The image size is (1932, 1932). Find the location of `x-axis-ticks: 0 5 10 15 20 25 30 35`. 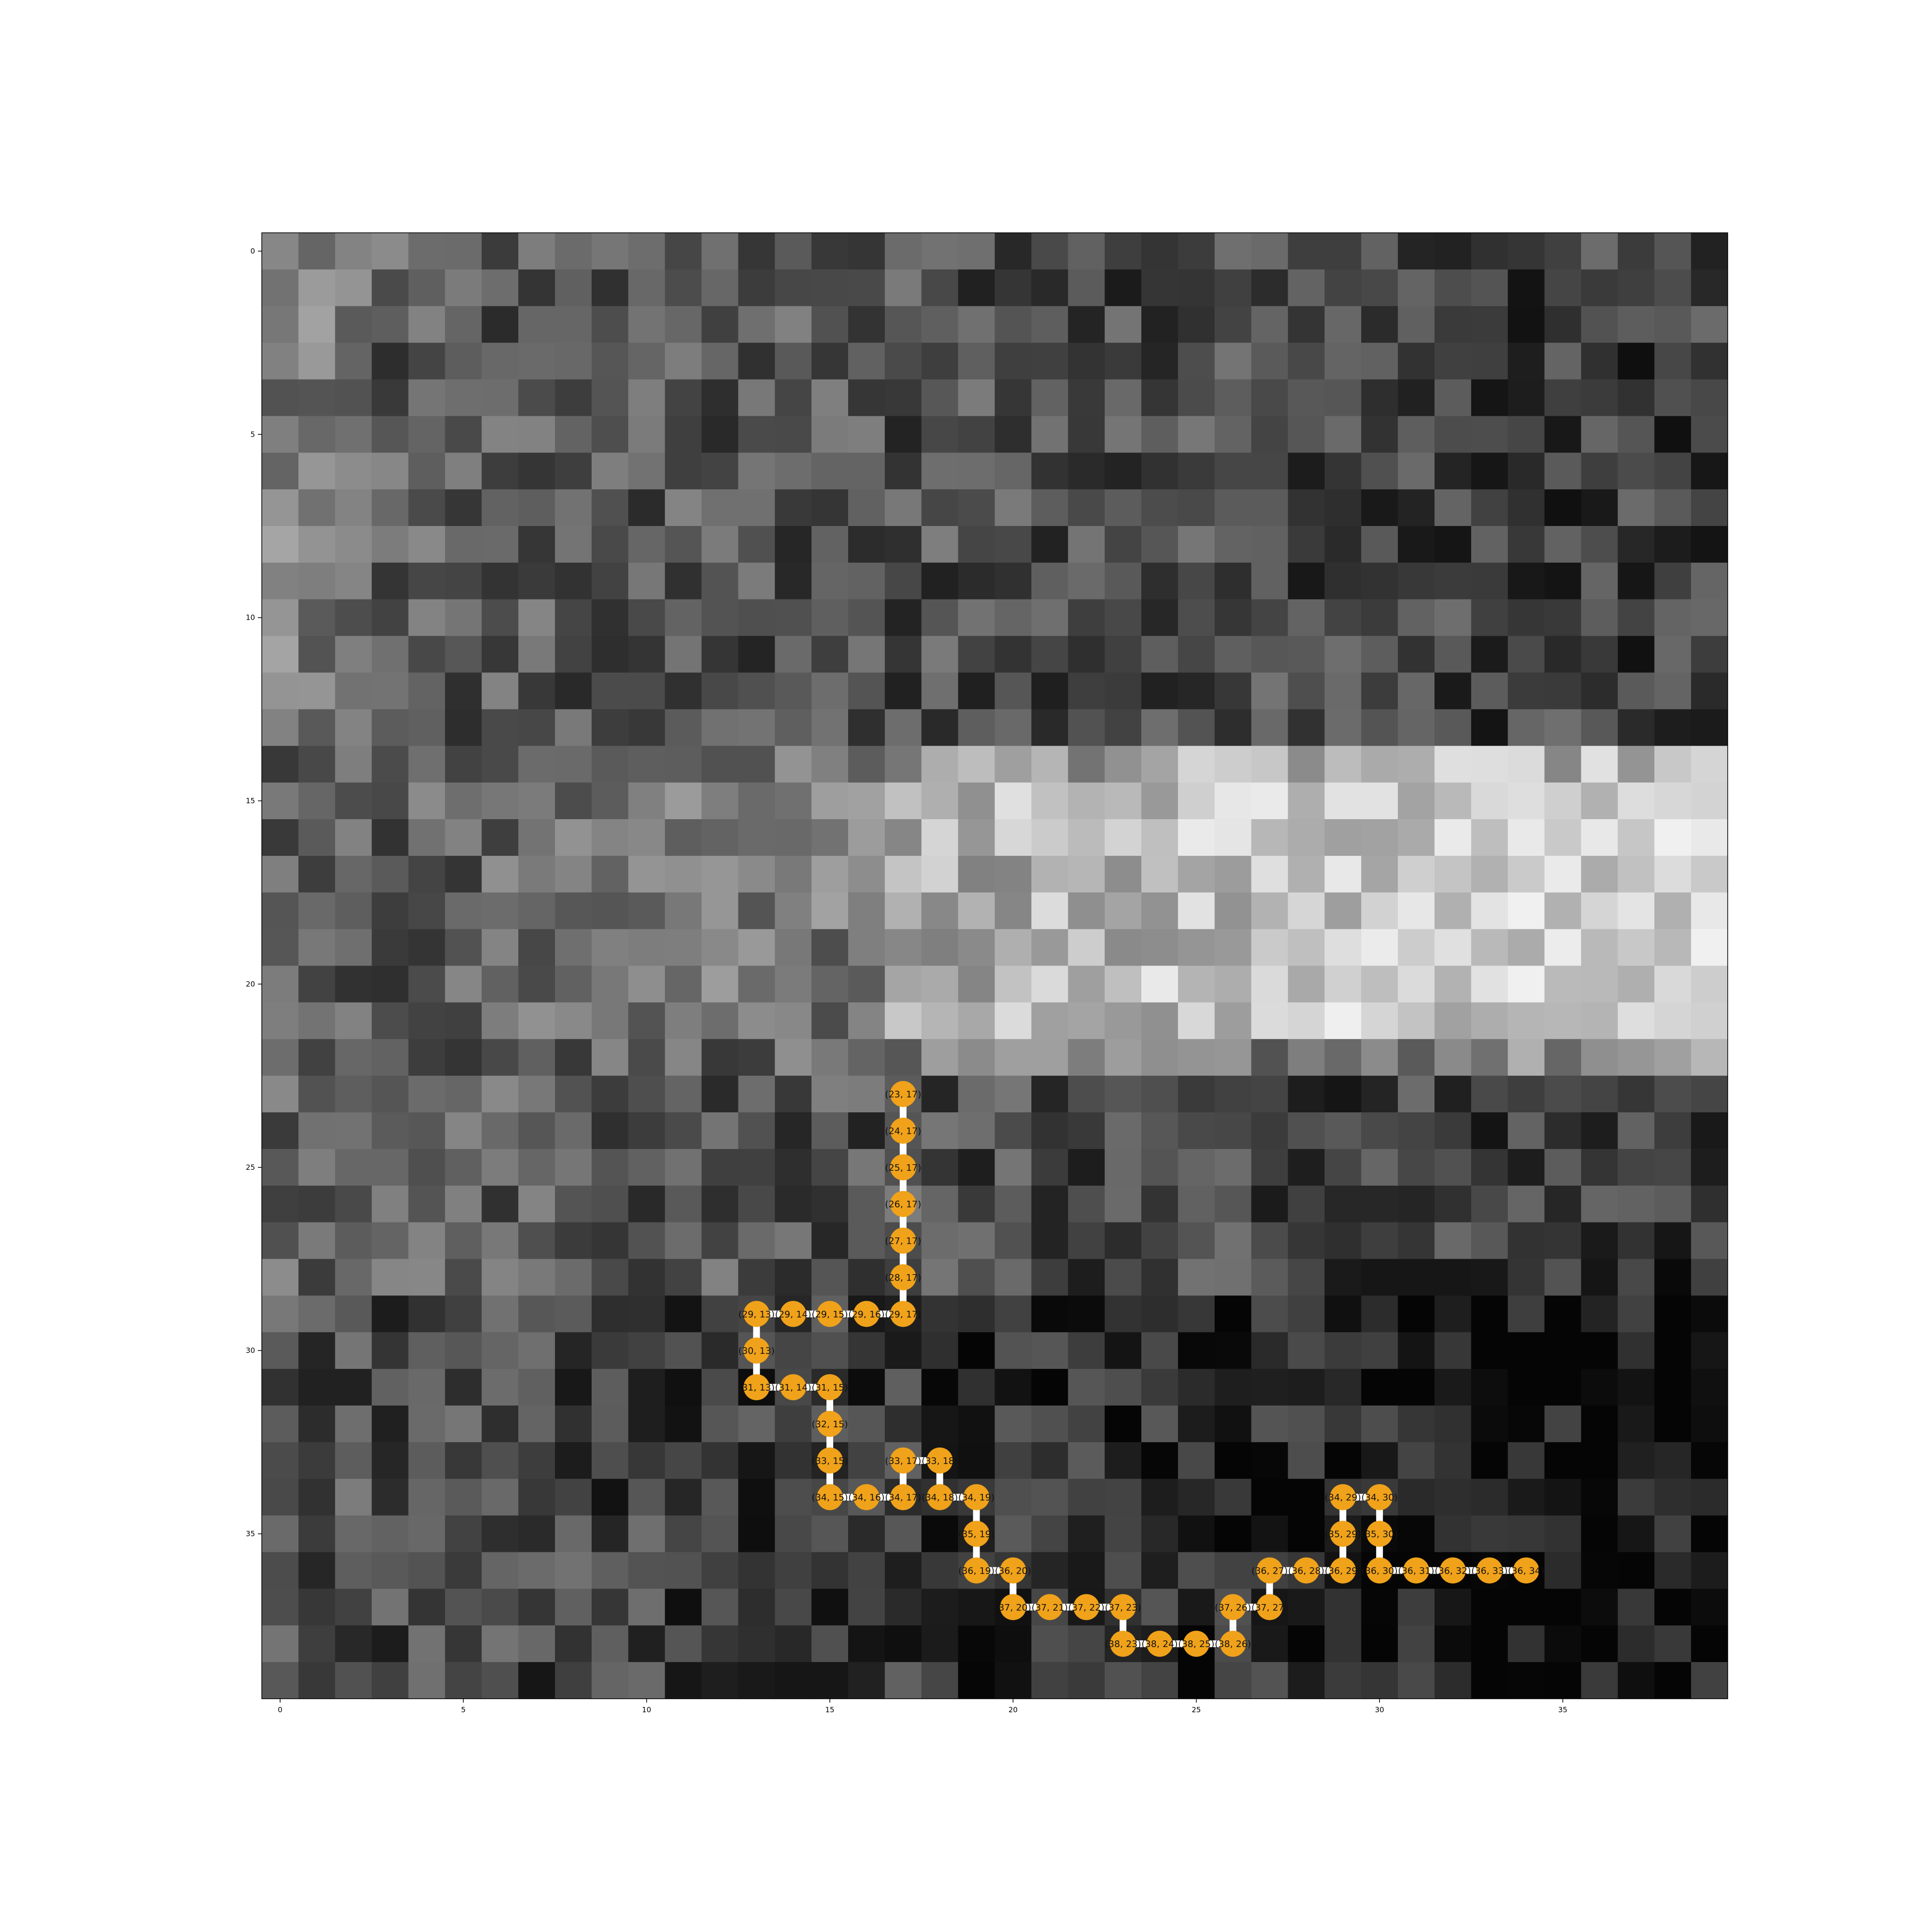

x-axis-ticks: 0 5 10 15 20 25 30 35 is located at coordinates (922, 1706).